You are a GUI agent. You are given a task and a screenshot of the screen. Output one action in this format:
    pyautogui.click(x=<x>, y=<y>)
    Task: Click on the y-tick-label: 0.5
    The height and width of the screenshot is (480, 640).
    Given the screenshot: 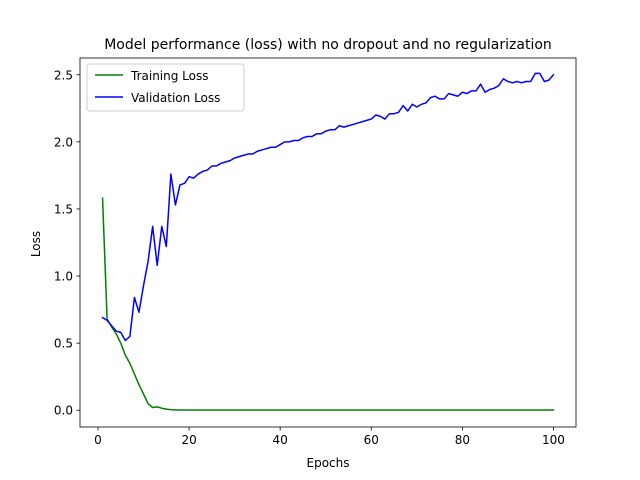 What is the action you would take?
    pyautogui.click(x=63, y=344)
    